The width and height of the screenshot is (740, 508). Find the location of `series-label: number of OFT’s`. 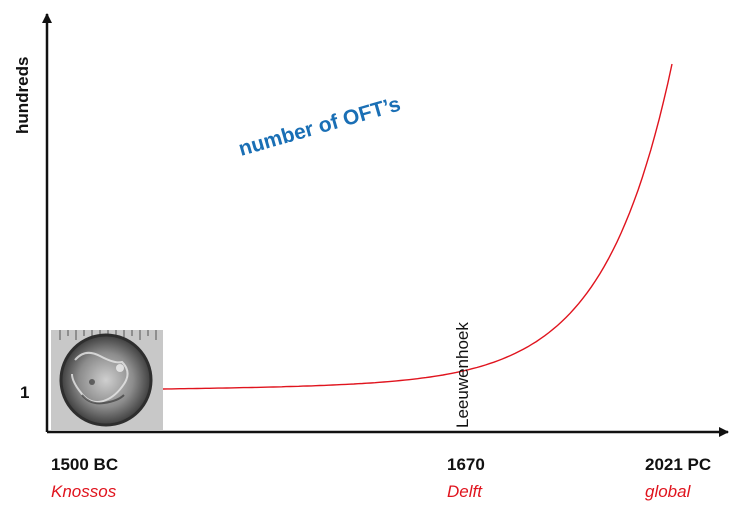

series-label: number of OFT’s is located at coordinates (319, 127).